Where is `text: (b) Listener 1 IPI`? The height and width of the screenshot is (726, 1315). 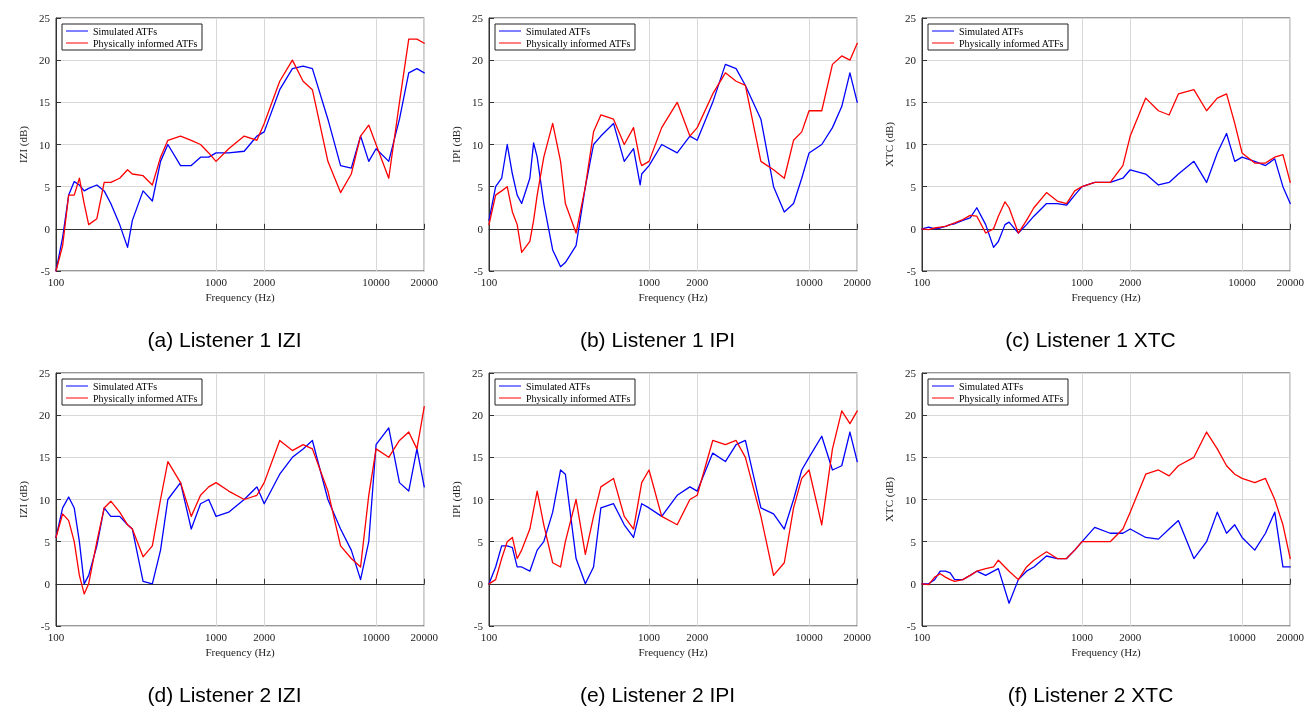
text: (b) Listener 1 IPI is located at coordinates (657, 339).